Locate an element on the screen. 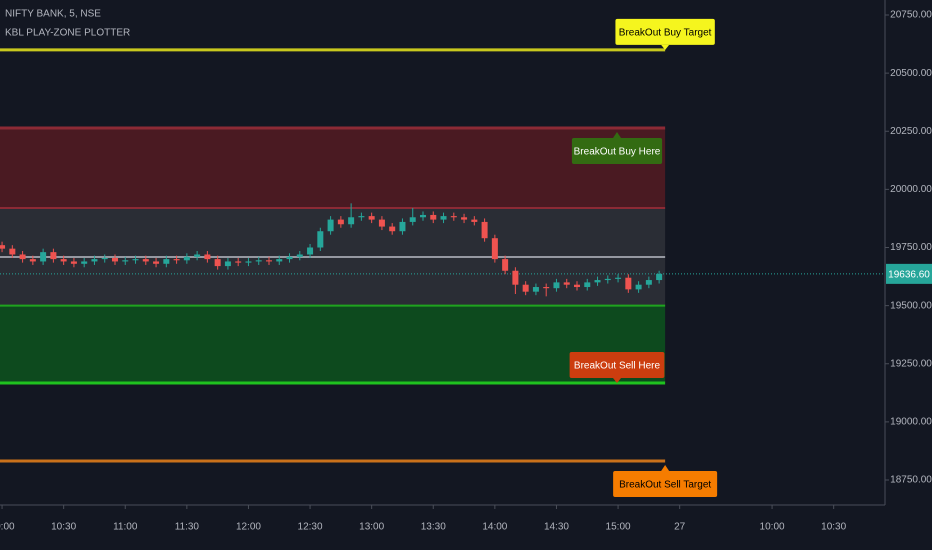 This screenshot has height=550, width=932. level-label: BreakOut Buy Here is located at coordinates (617, 147).